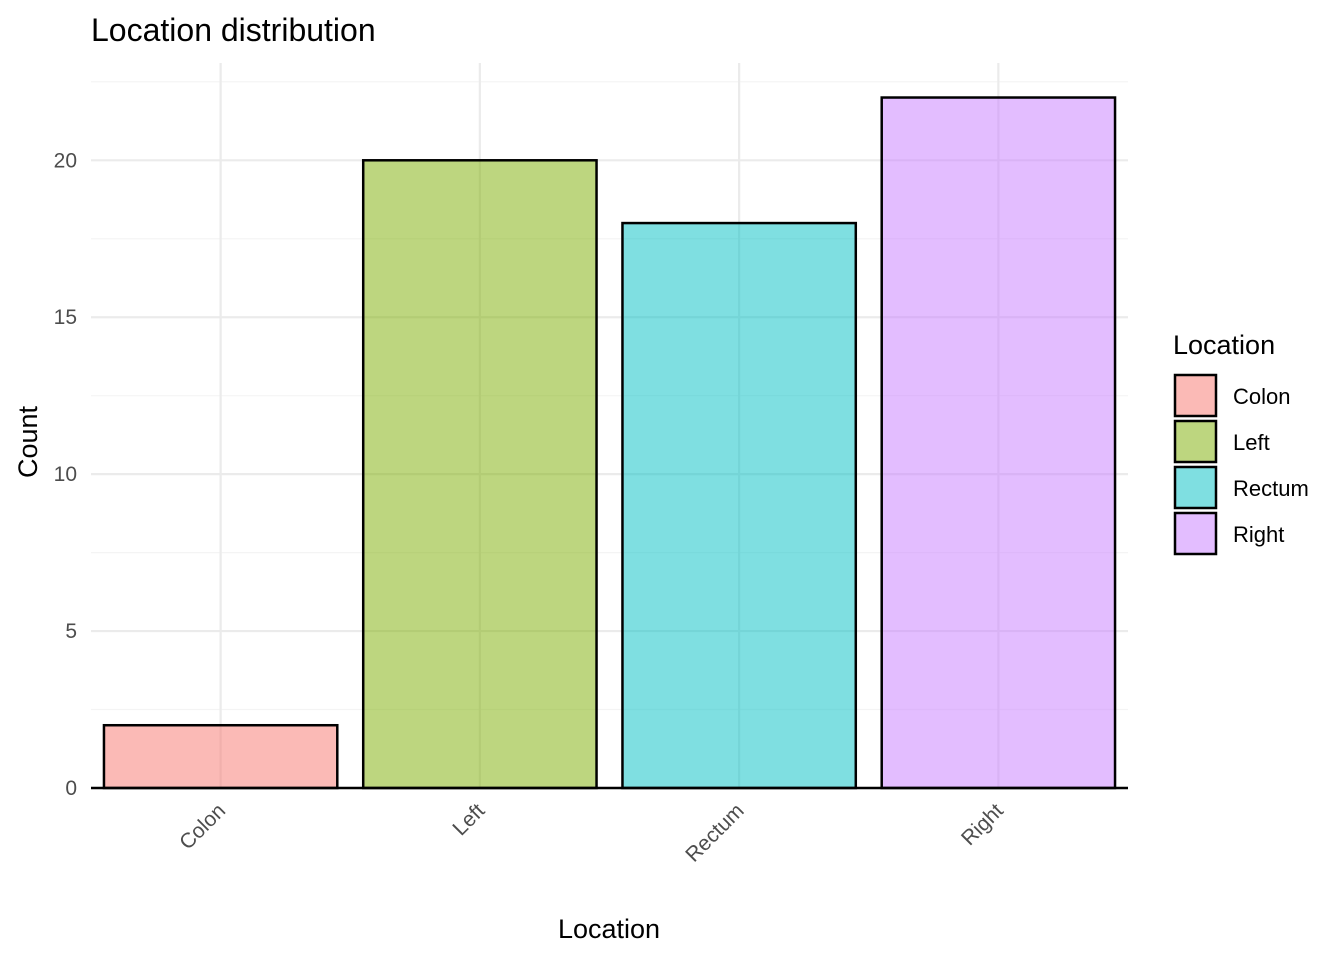  I want to click on legend-label: Left, so click(1251, 442).